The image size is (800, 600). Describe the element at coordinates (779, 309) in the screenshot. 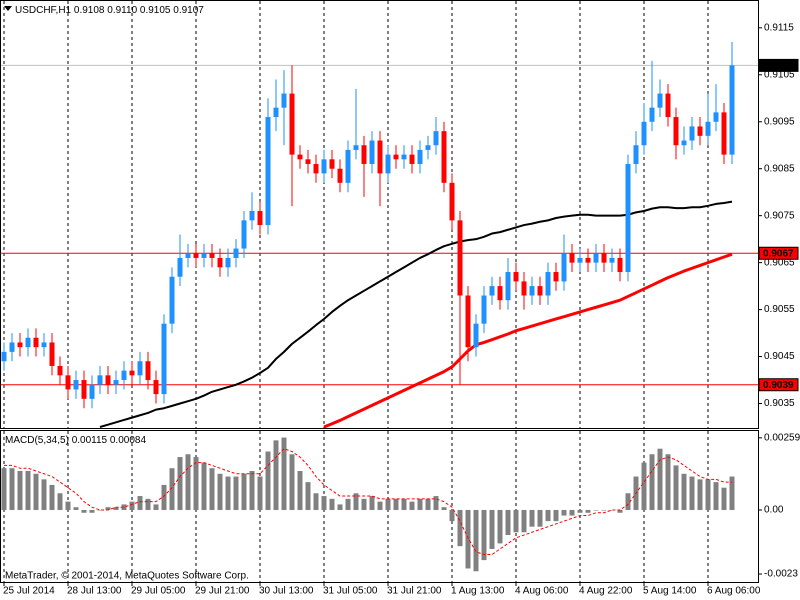

I see `y-tick-label: 0.9055` at that location.